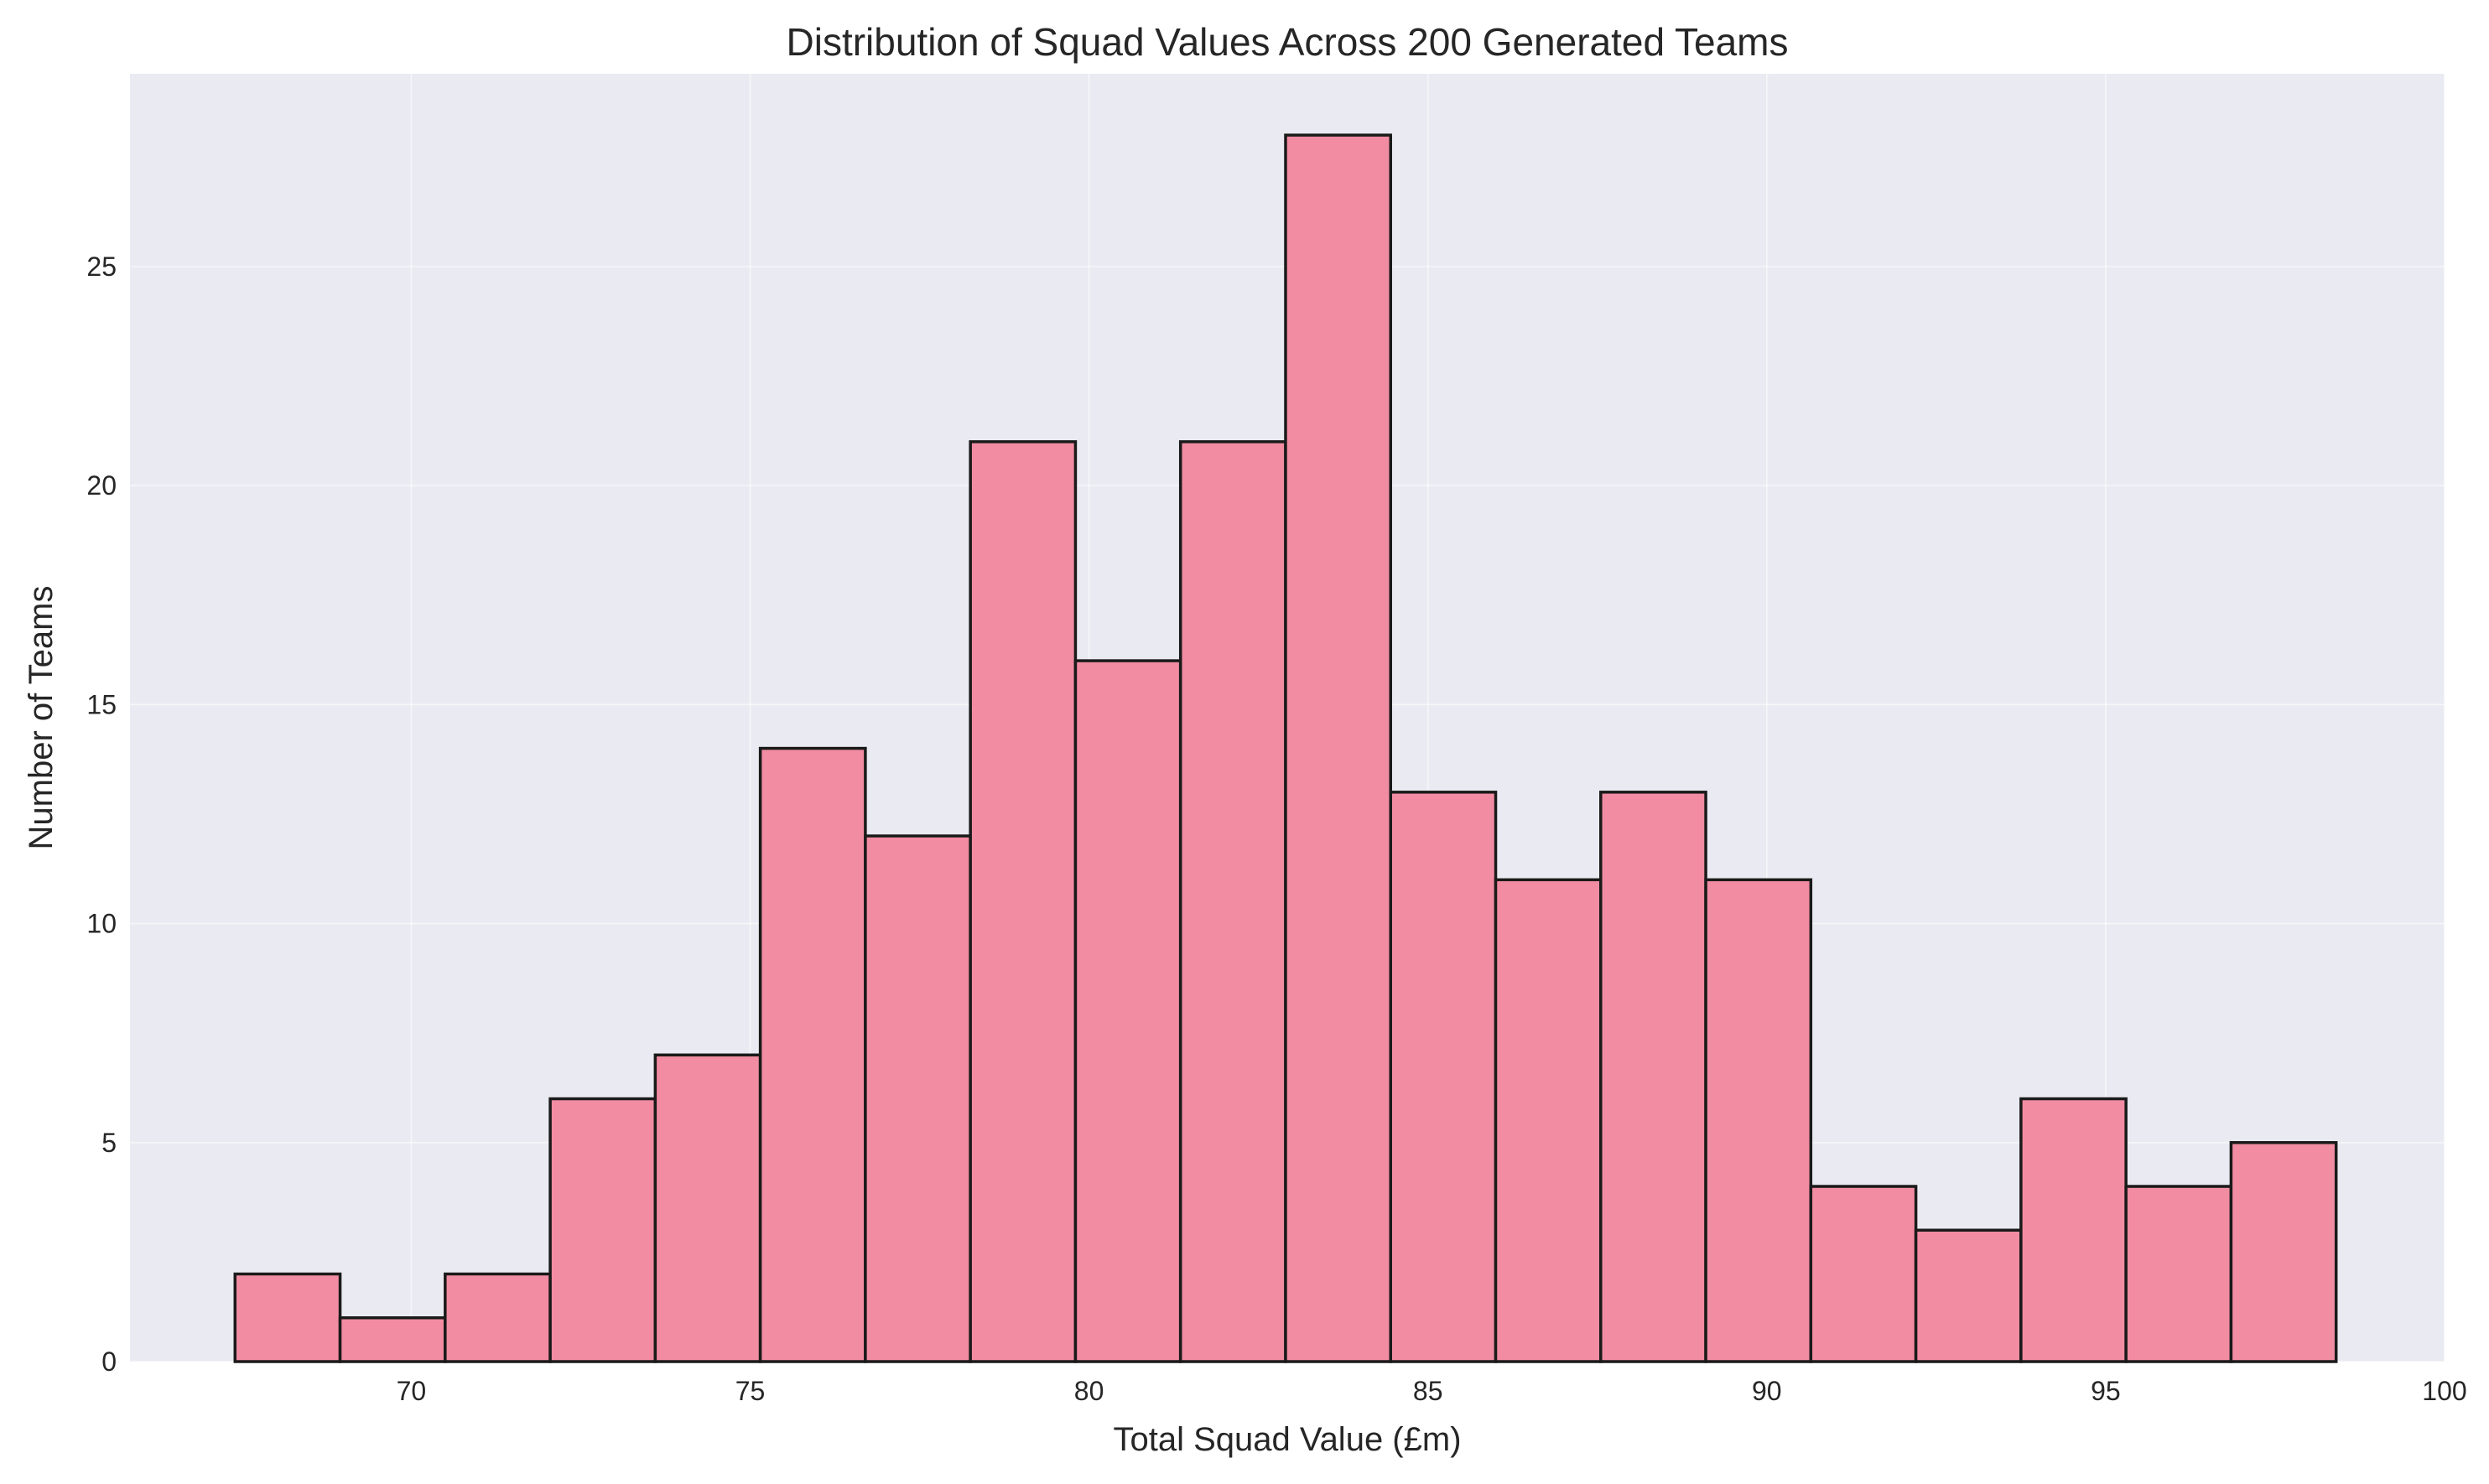 The height and width of the screenshot is (1484, 2489). I want to click on y-axis-label: Number of Teams, so click(41, 718).